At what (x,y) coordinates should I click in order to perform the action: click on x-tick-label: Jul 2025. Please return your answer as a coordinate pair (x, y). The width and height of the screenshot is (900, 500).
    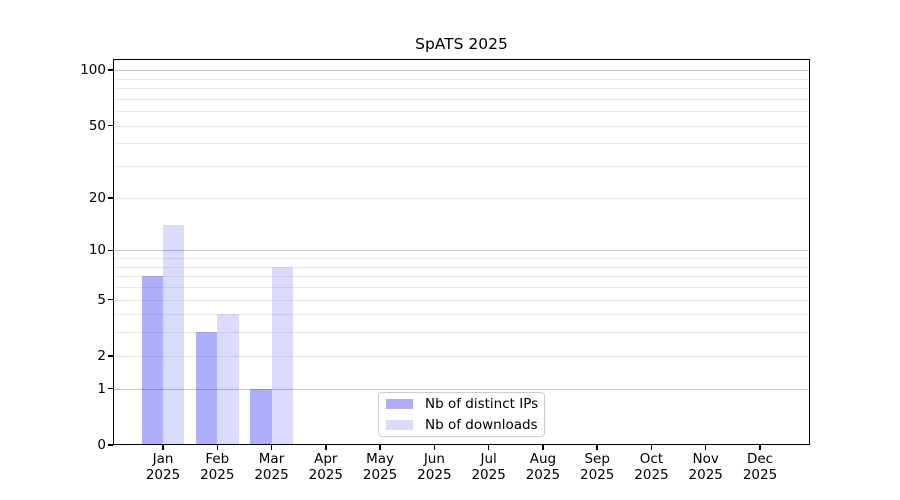
    Looking at the image, I should click on (489, 467).